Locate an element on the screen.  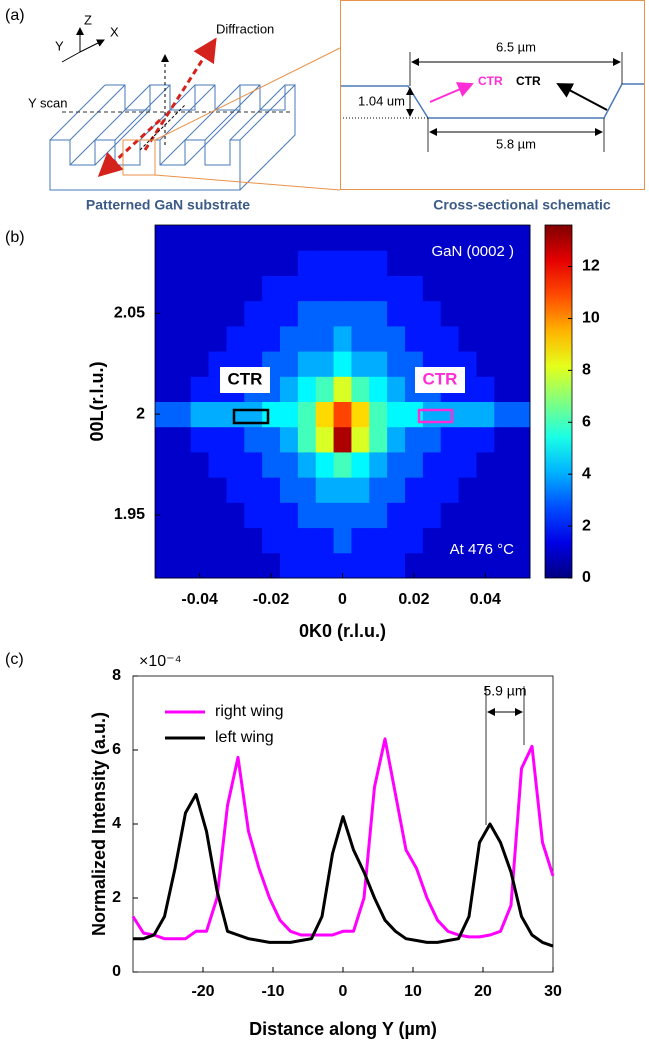
roi-box is located at coordinates (435, 416).